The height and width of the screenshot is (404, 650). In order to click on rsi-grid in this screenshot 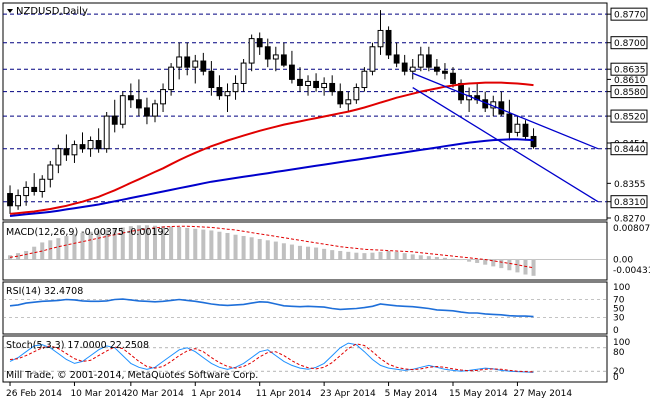, I will do `click(305, 308)`.